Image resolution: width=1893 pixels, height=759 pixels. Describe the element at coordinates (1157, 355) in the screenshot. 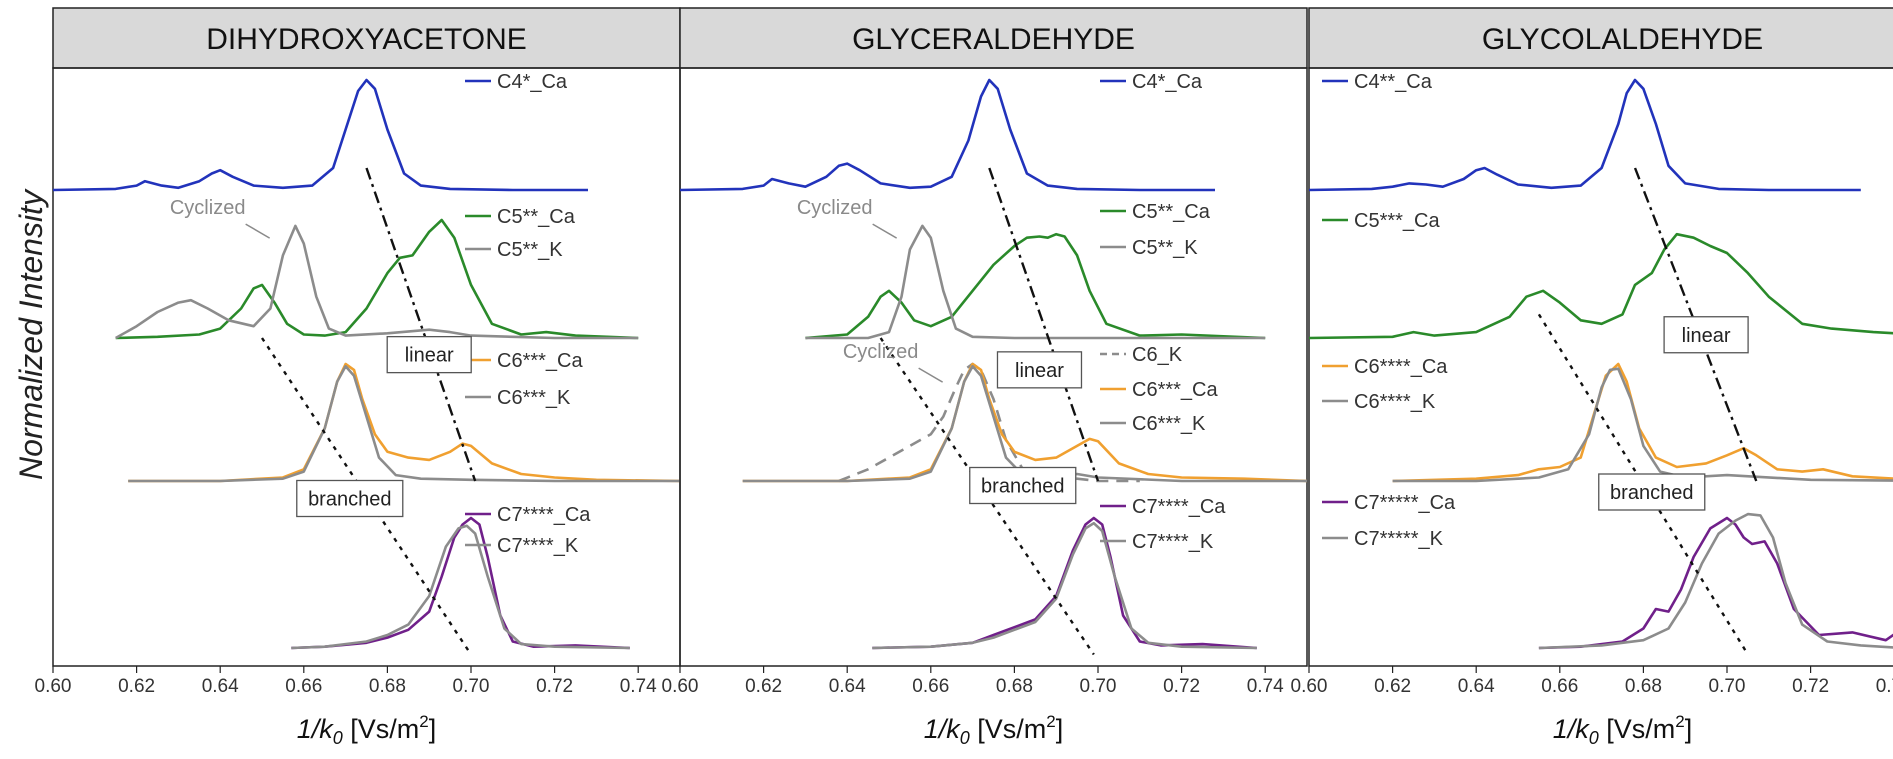

I see `legend-label: C6_K` at that location.